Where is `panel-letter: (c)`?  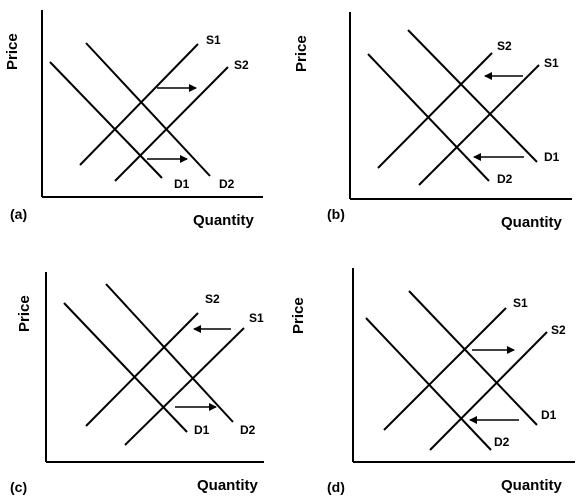
panel-letter: (c) is located at coordinates (18, 487).